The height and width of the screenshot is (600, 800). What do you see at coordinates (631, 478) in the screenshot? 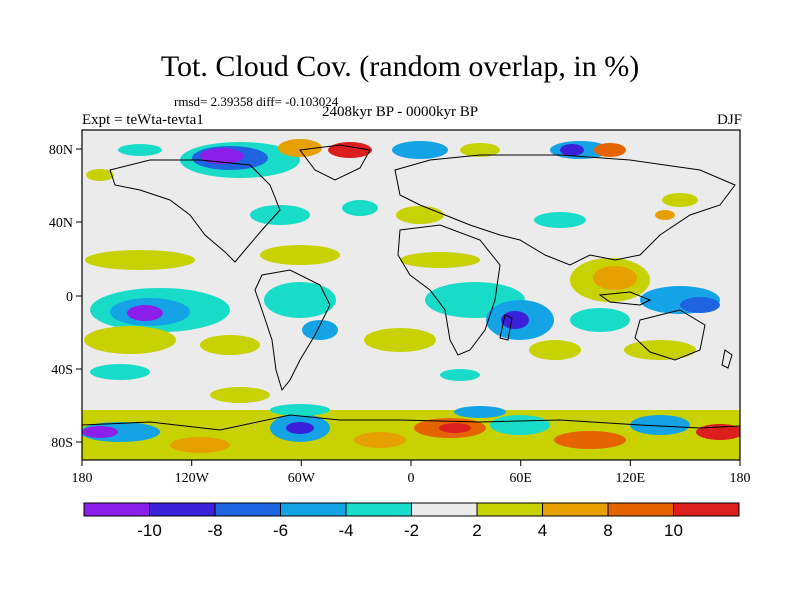
I see `lon-tick-label: 120E` at bounding box center [631, 478].